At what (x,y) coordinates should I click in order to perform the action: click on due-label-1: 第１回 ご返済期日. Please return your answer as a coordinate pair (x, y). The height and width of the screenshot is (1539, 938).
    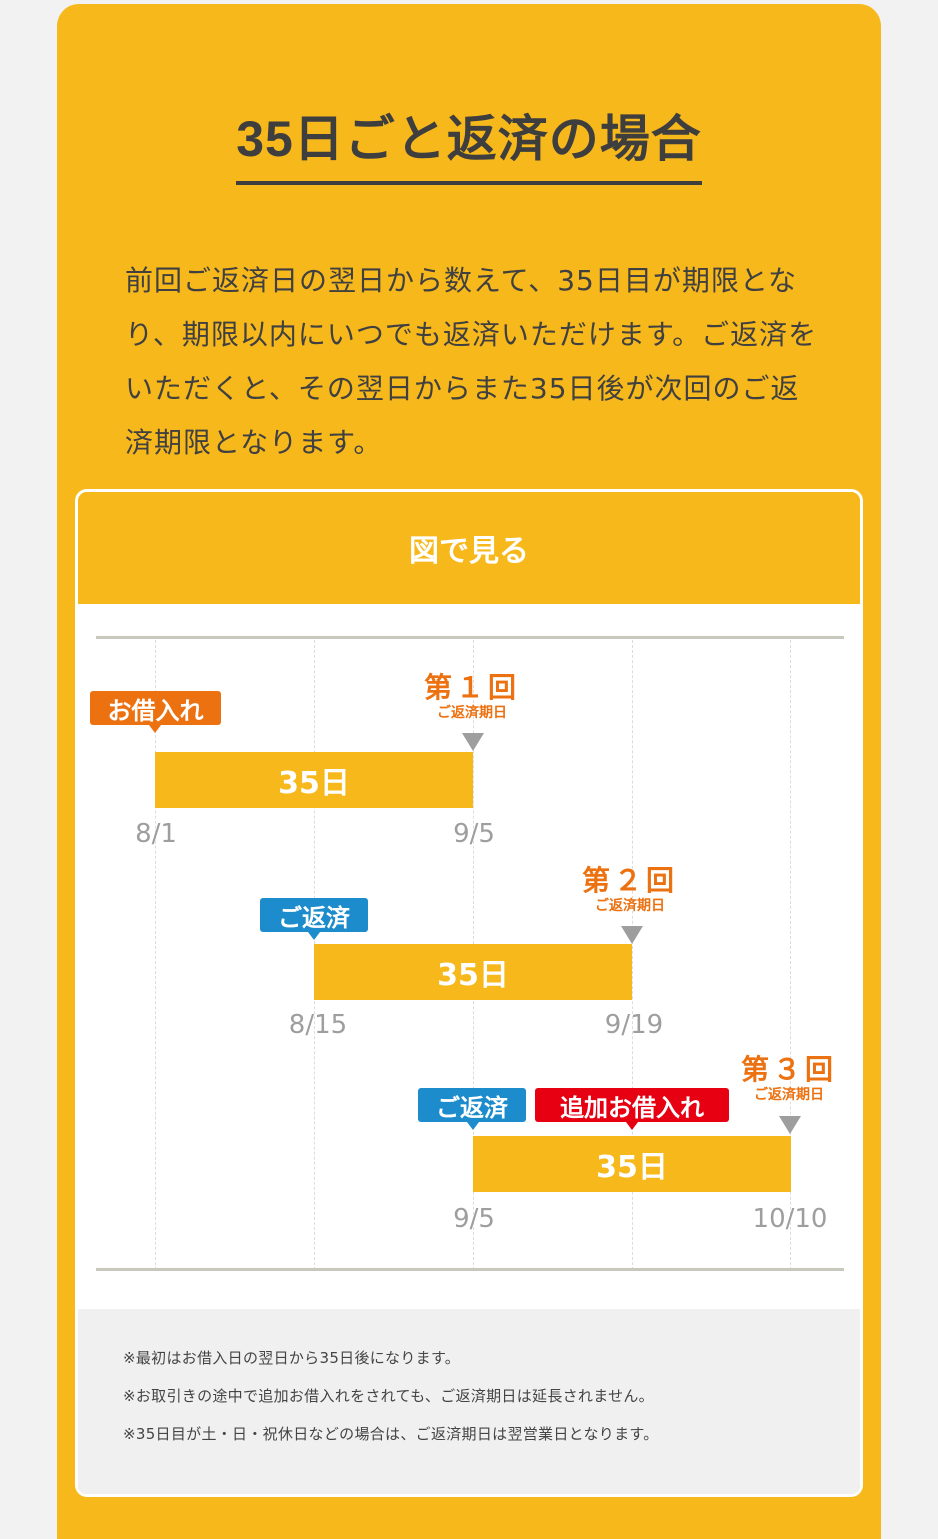
    Looking at the image, I should click on (472, 696).